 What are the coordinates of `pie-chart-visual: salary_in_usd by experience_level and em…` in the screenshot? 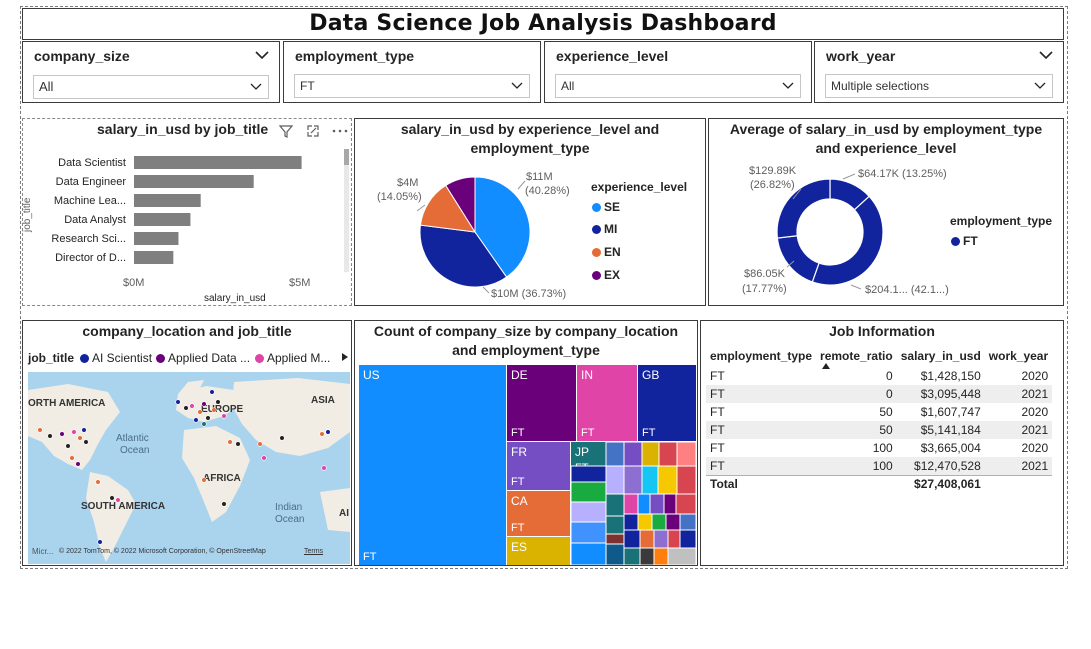 It's located at (530, 212).